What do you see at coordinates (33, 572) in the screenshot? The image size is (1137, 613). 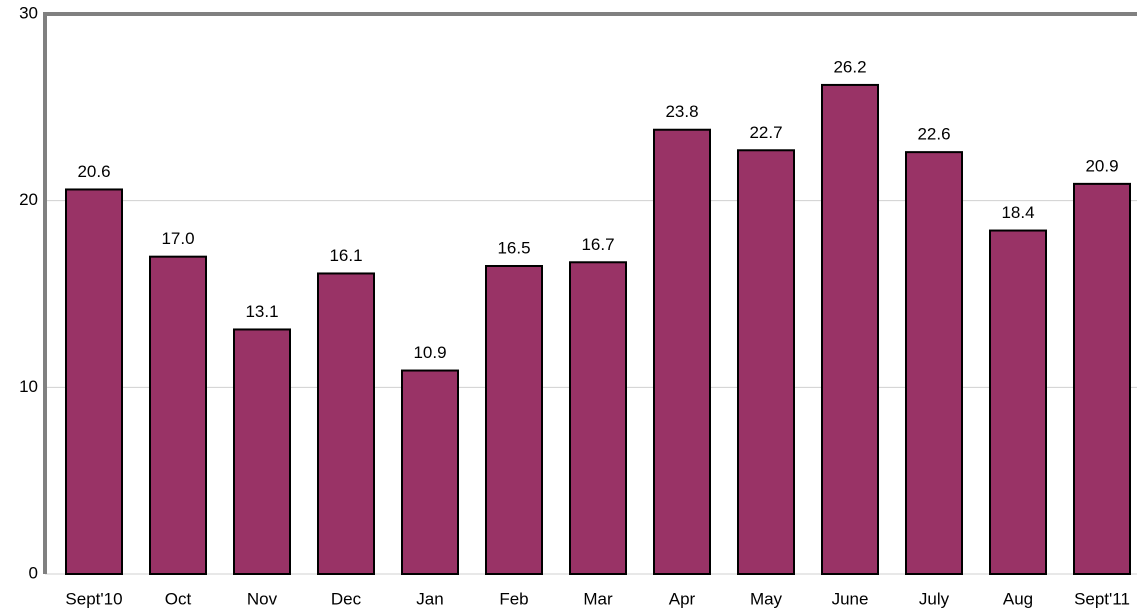 I see `y-tick-label: 0` at bounding box center [33, 572].